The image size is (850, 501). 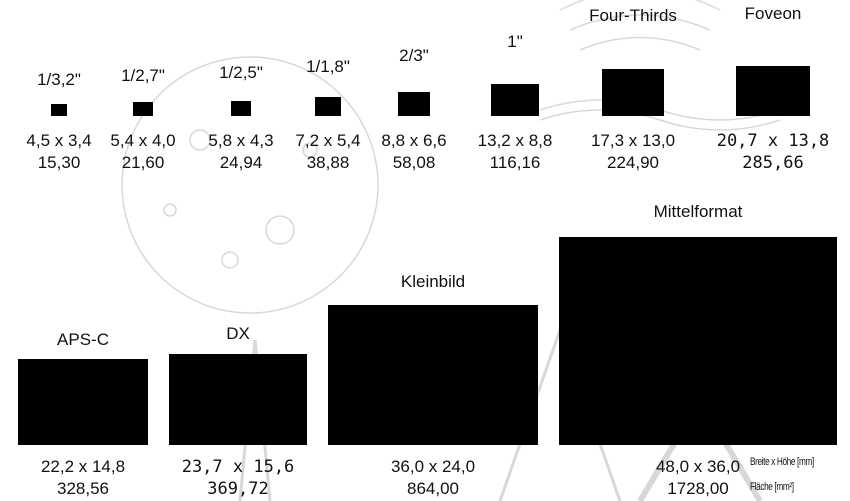 I want to click on sensor-area-kleinbild: 864,00, so click(x=433, y=488).